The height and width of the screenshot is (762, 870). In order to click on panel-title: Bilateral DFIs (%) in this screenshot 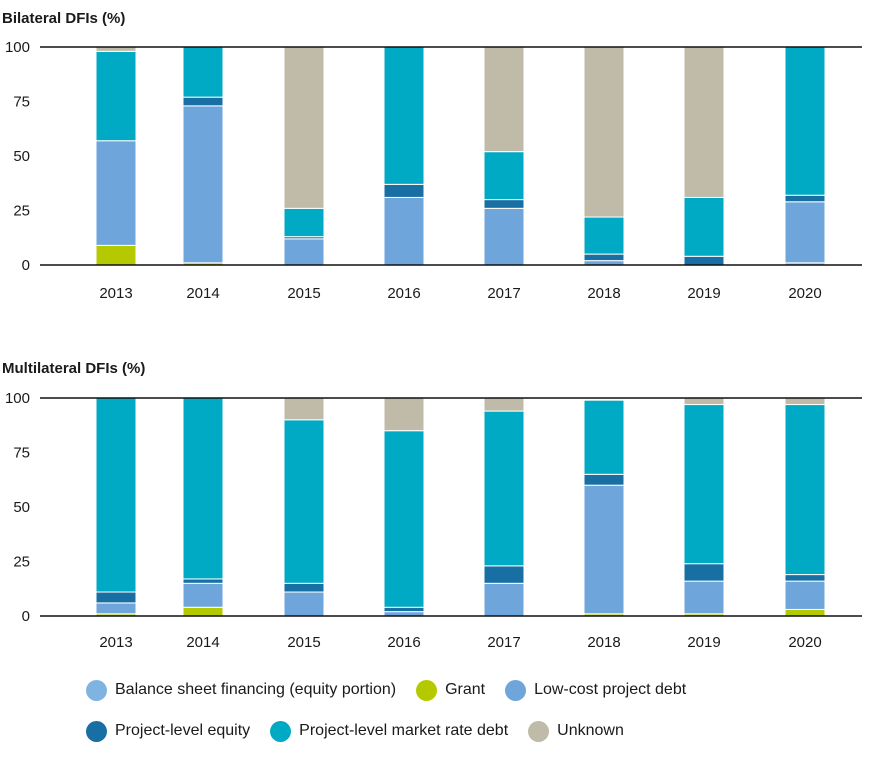, I will do `click(63, 18)`.